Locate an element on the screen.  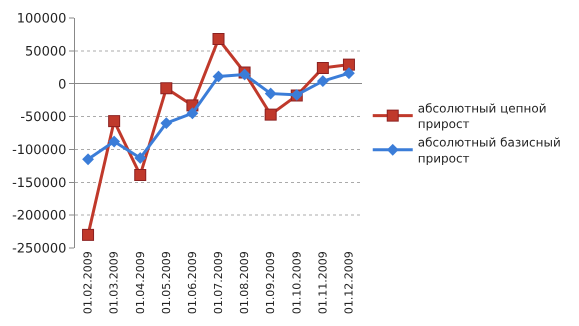
x-tick-label: 01.04.2009 is located at coordinates (140, 282).